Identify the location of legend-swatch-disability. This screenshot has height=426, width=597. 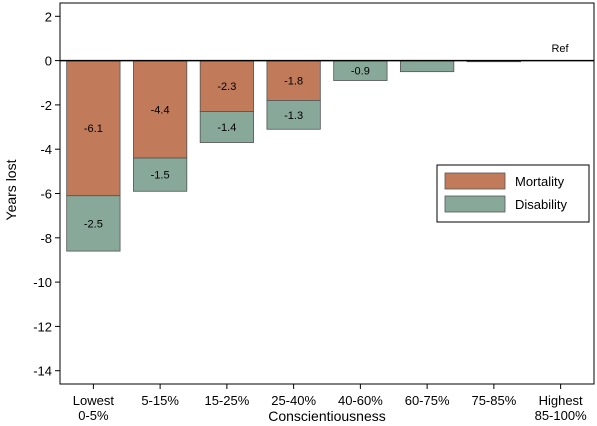
(475, 204).